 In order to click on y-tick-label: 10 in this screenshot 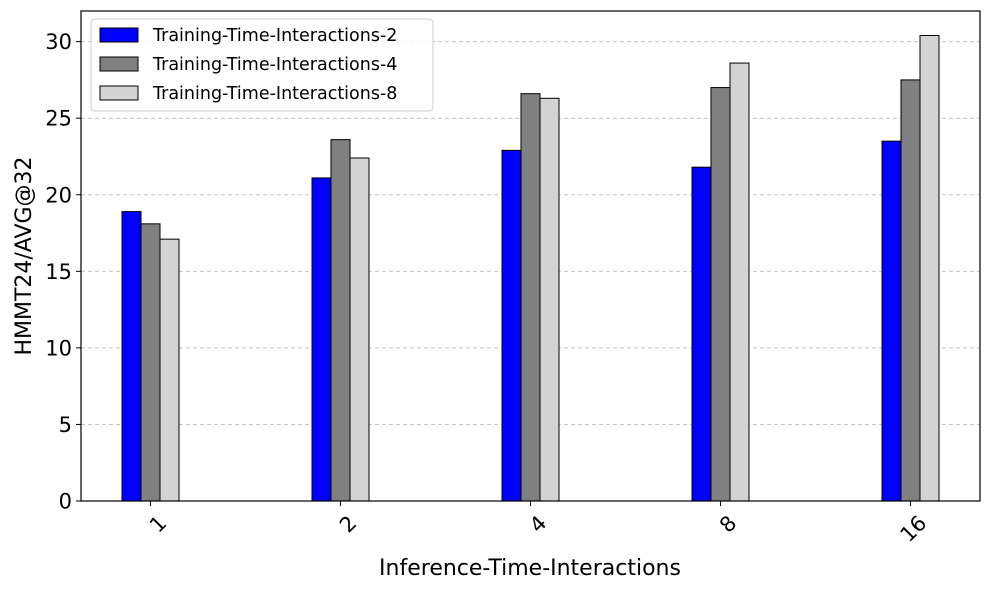, I will do `click(58, 348)`.